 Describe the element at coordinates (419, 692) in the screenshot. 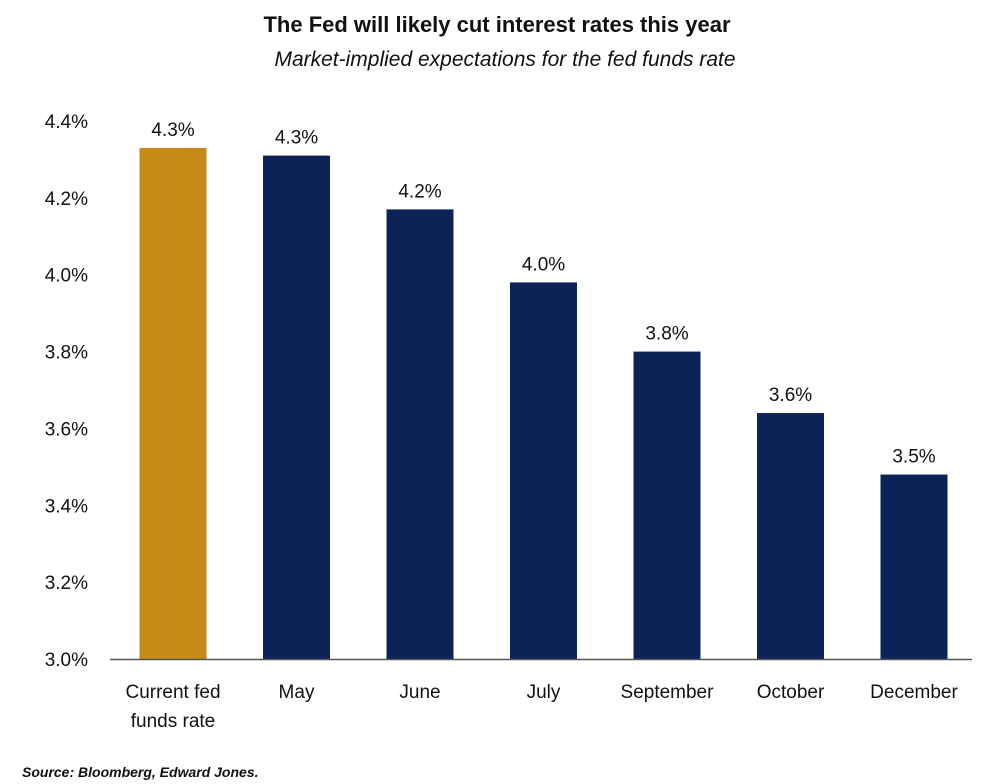

I see `category-label: June` at that location.